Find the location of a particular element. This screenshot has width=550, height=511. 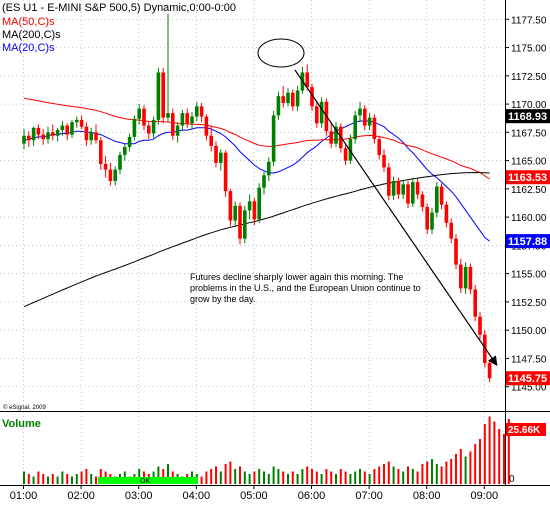

status-text: OK is located at coordinates (145, 481).